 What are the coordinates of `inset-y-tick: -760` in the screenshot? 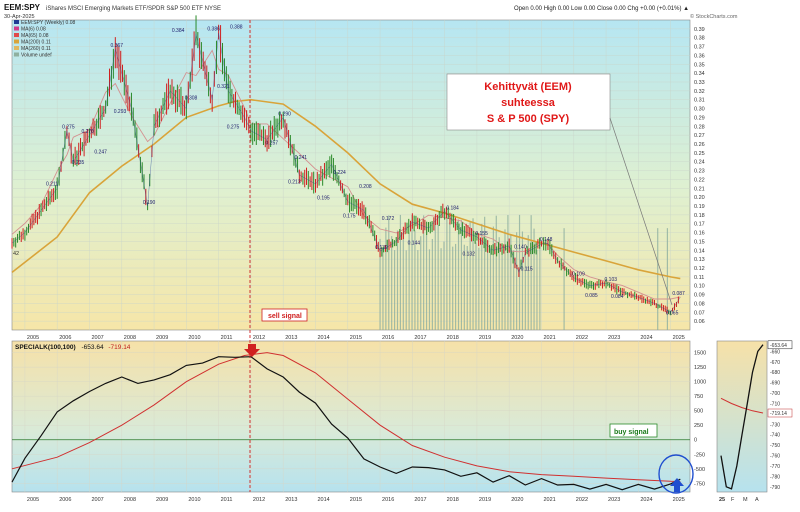 It's located at (775, 457).